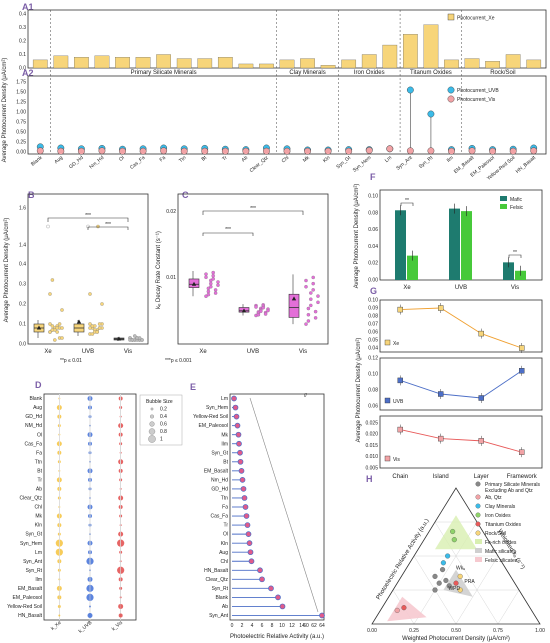  What do you see at coordinates (71, 361) in the screenshot?
I see `b-note: **p ≤ 0.01` at bounding box center [71, 361].